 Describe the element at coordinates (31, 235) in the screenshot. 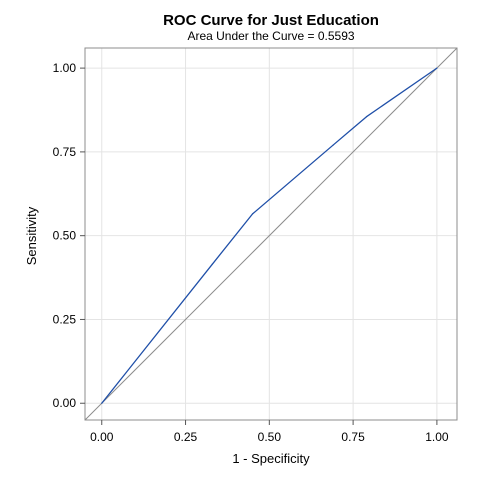

I see `y-axis-label: Sensitivity` at that location.